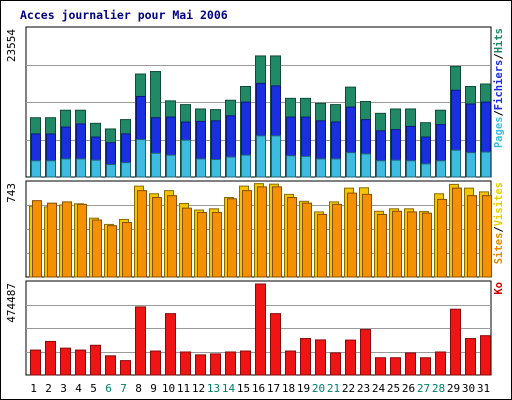 This screenshot has height=400, width=512. Describe the element at coordinates (499, 249) in the screenshot. I see `legend-entry: Sites` at that location.